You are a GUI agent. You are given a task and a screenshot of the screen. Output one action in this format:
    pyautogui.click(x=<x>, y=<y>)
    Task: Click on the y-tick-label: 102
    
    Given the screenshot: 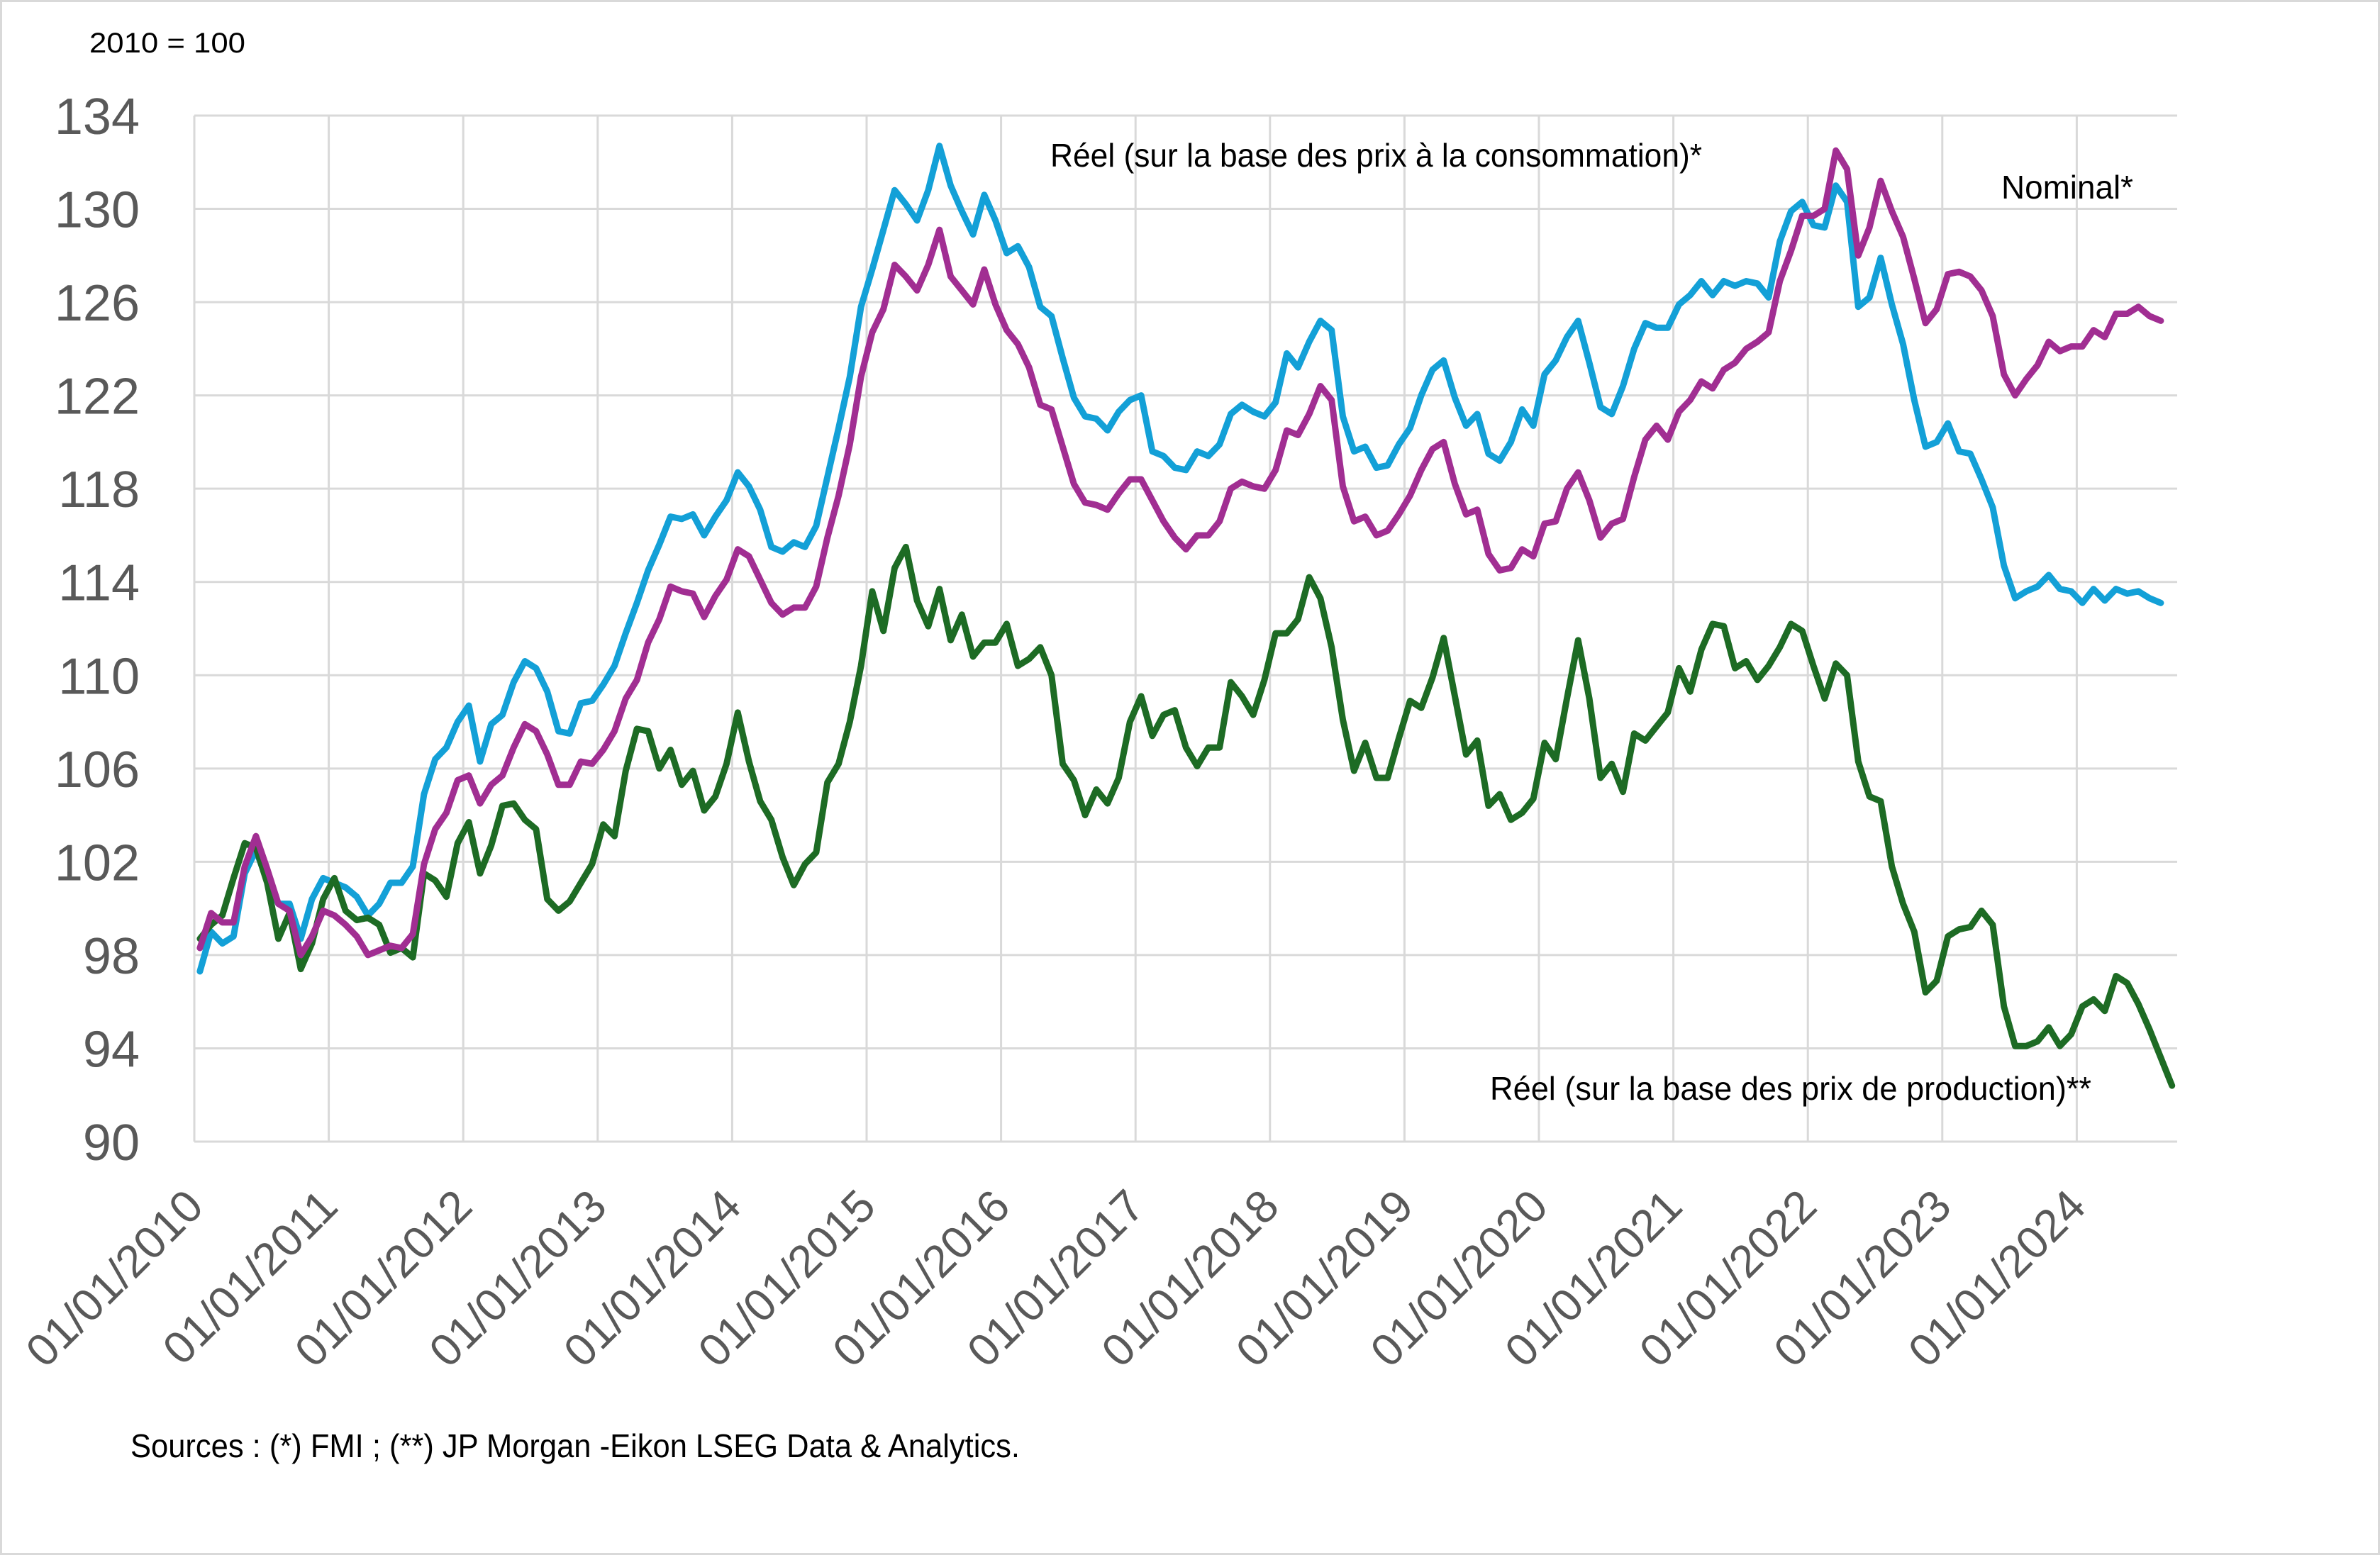 What is the action you would take?
    pyautogui.click(x=97, y=863)
    